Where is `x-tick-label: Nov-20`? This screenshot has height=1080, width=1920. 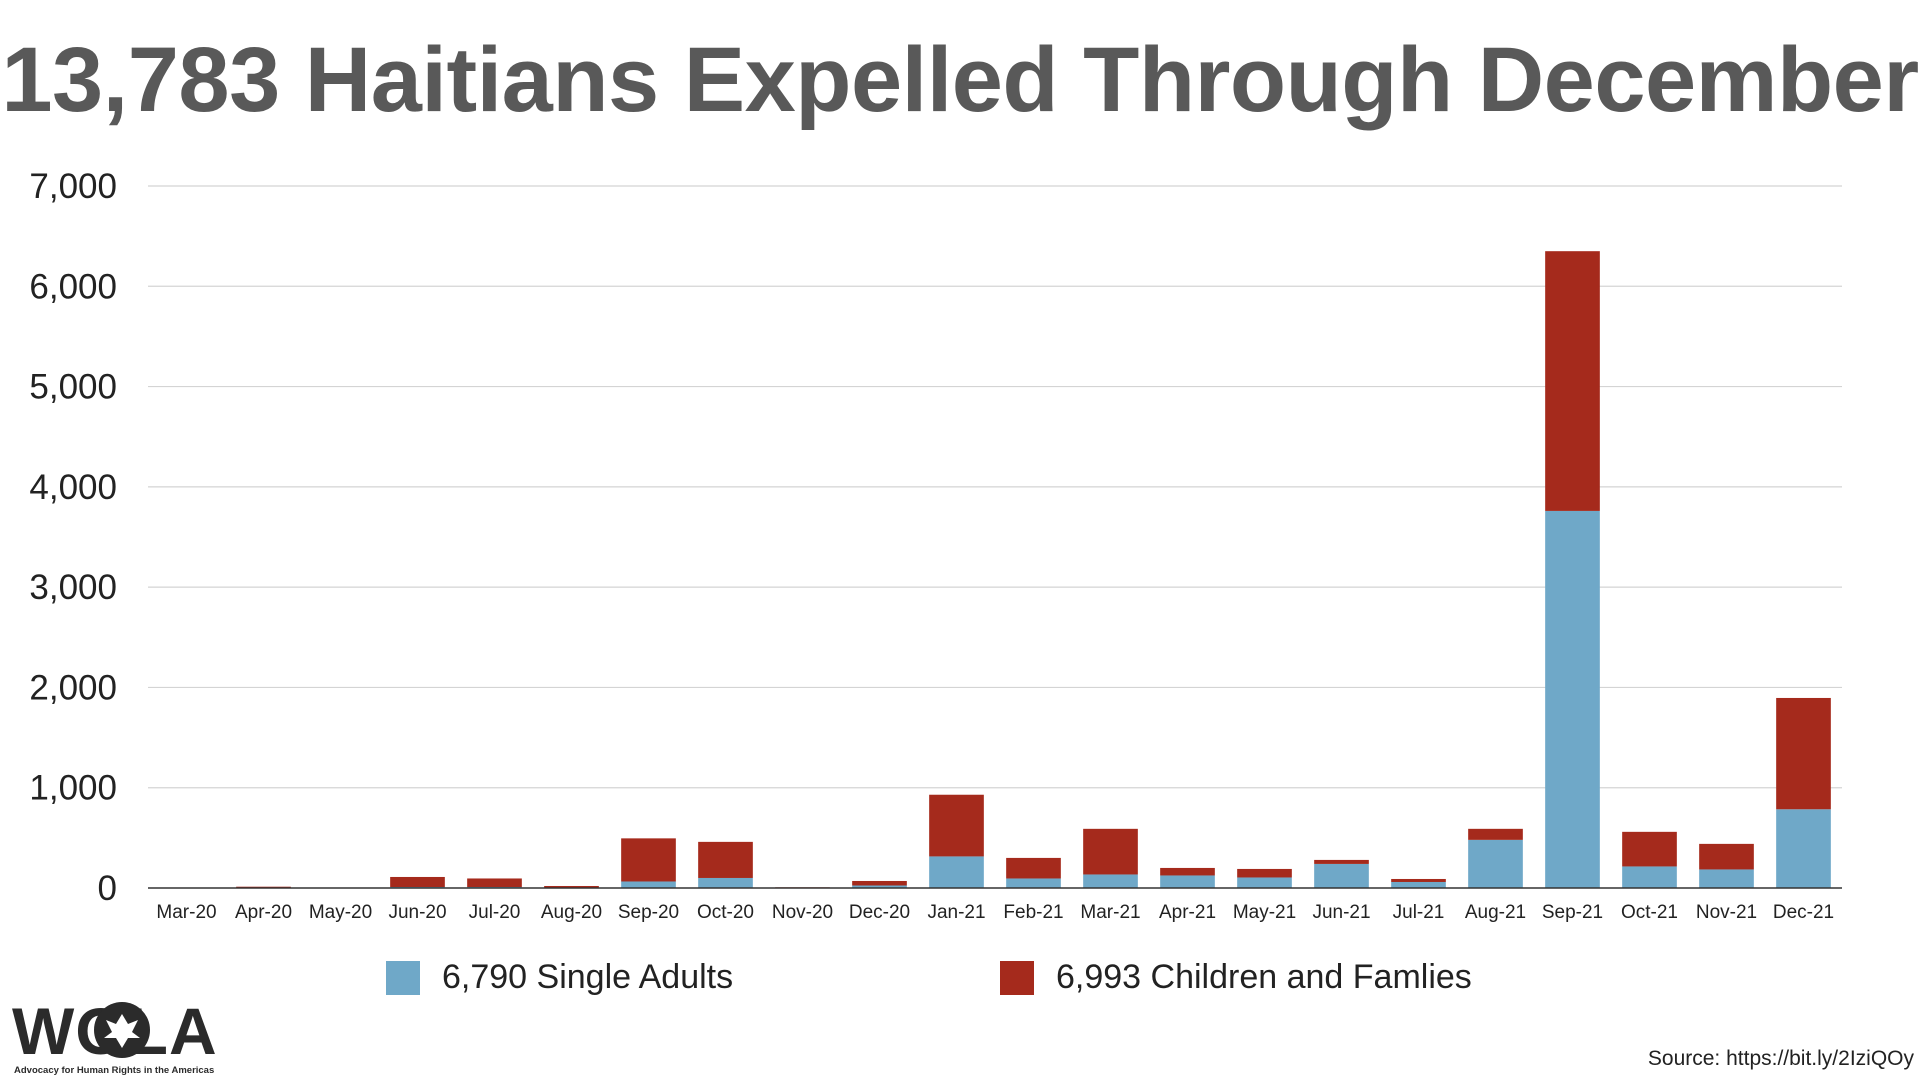
x-tick-label: Nov-20 is located at coordinates (802, 912).